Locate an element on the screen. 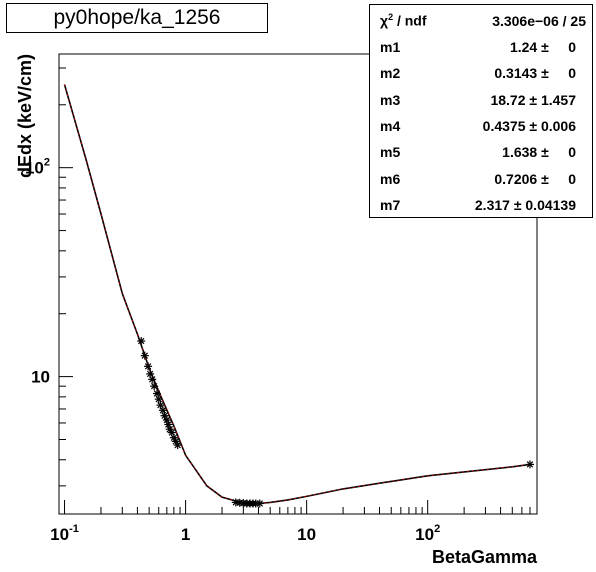 The width and height of the screenshot is (596, 572). chi2-ndf-label: / ndf is located at coordinates (410, 20).